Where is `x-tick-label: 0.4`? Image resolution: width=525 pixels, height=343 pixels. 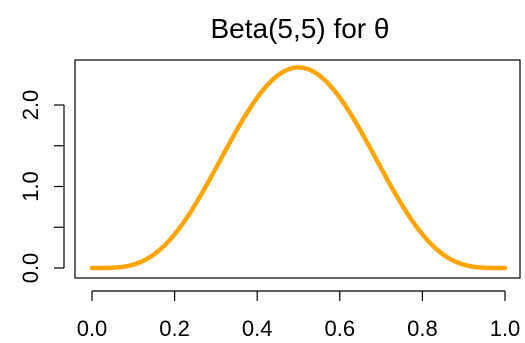 x-tick-label: 0.4 is located at coordinates (257, 328).